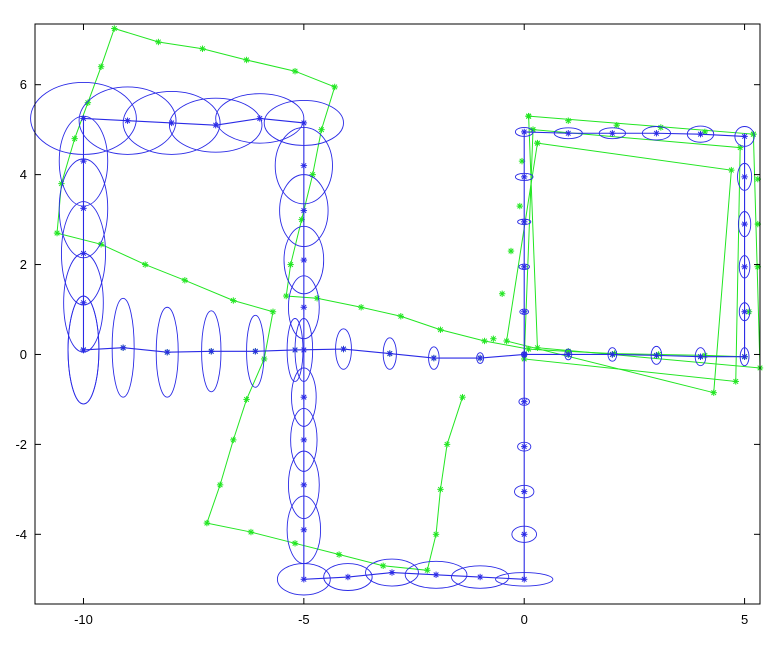  I want to click on y-tick-label: 4, so click(23, 174).